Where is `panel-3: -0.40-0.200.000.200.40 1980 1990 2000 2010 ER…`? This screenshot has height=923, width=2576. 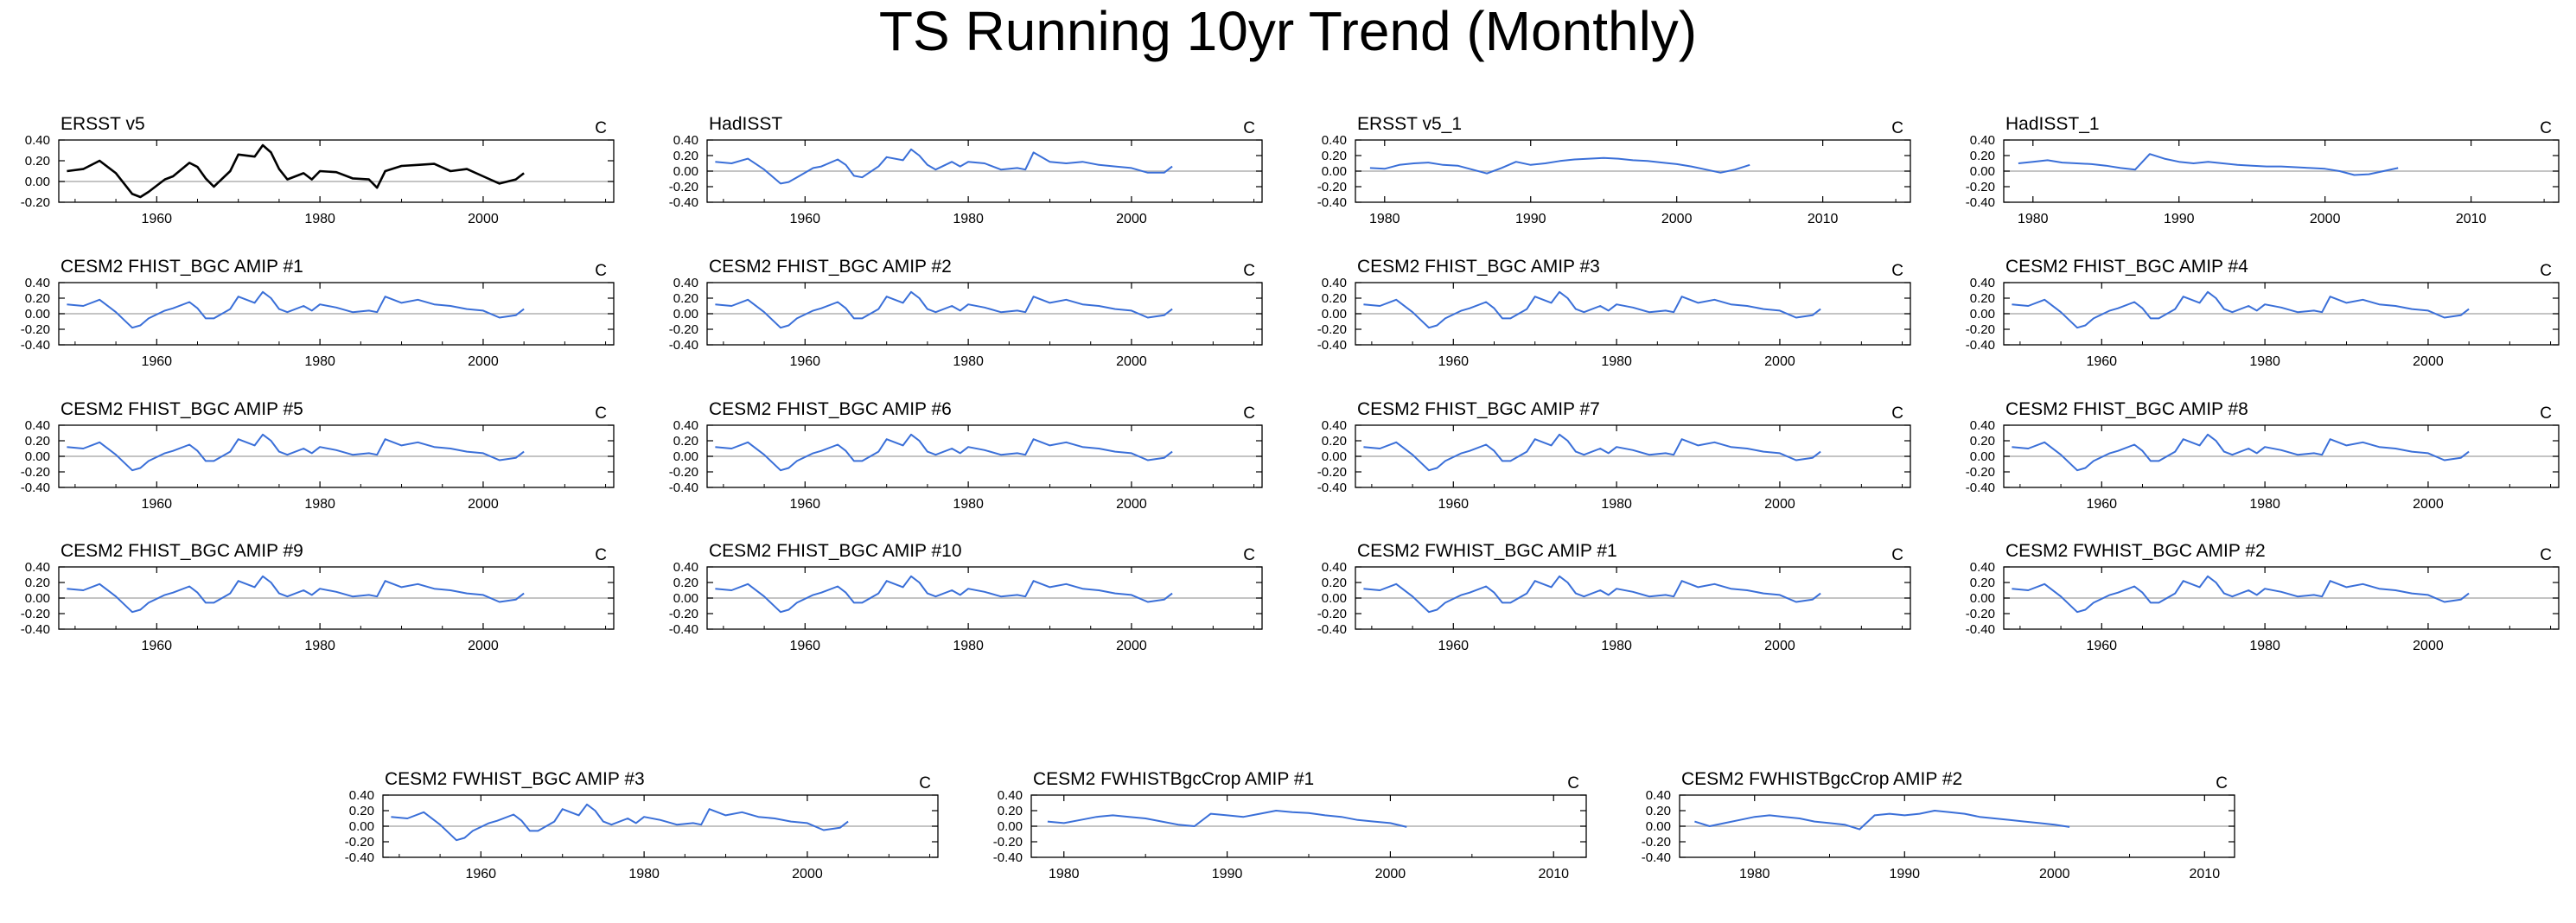 panel-3: -0.40-0.200.000.200.40 1980 1990 2000 2010 ER… is located at coordinates (1614, 170).